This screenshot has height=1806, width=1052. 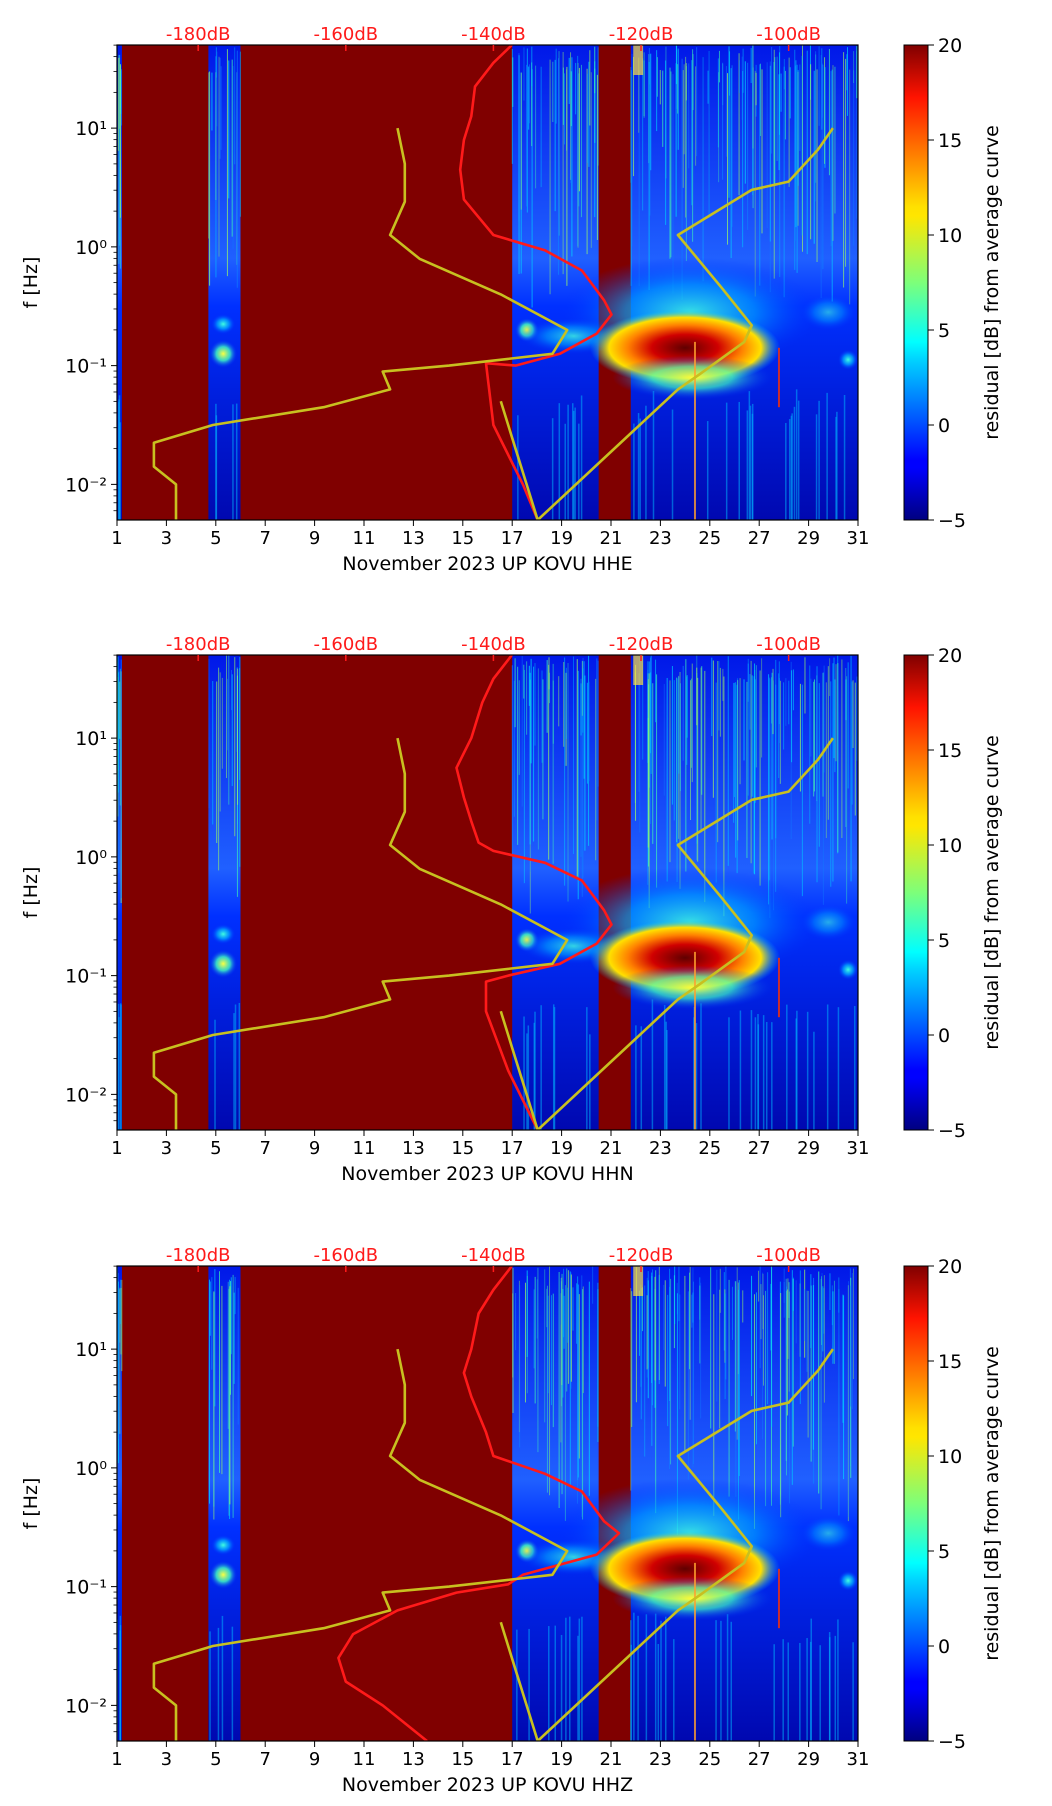 What do you see at coordinates (709, 1759) in the screenshot?
I see `x-tick-label: 25` at bounding box center [709, 1759].